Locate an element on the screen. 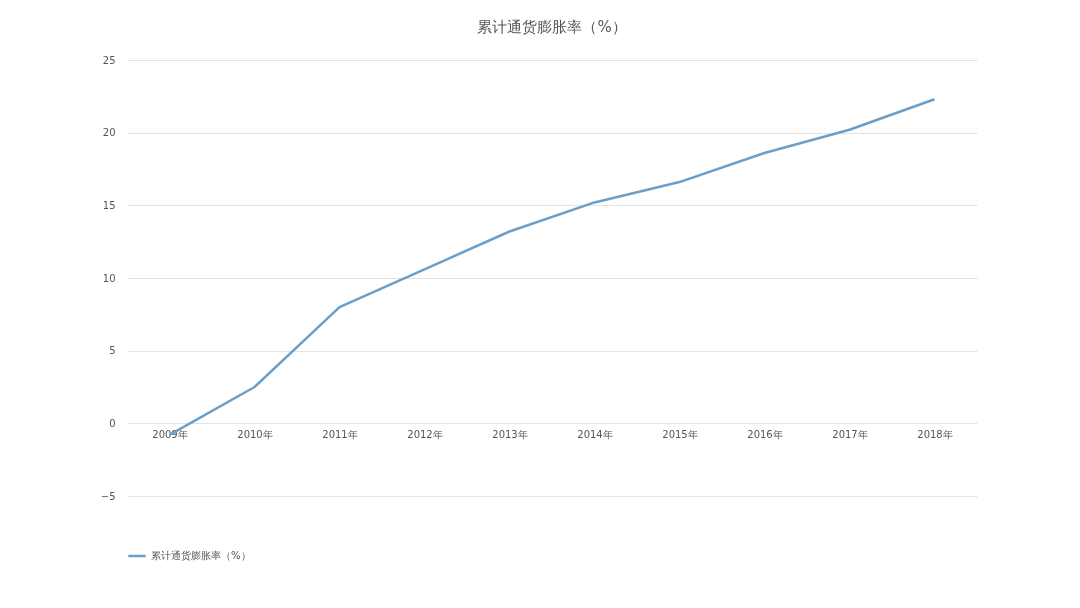  x-tick-label: 2014年 is located at coordinates (595, 434).